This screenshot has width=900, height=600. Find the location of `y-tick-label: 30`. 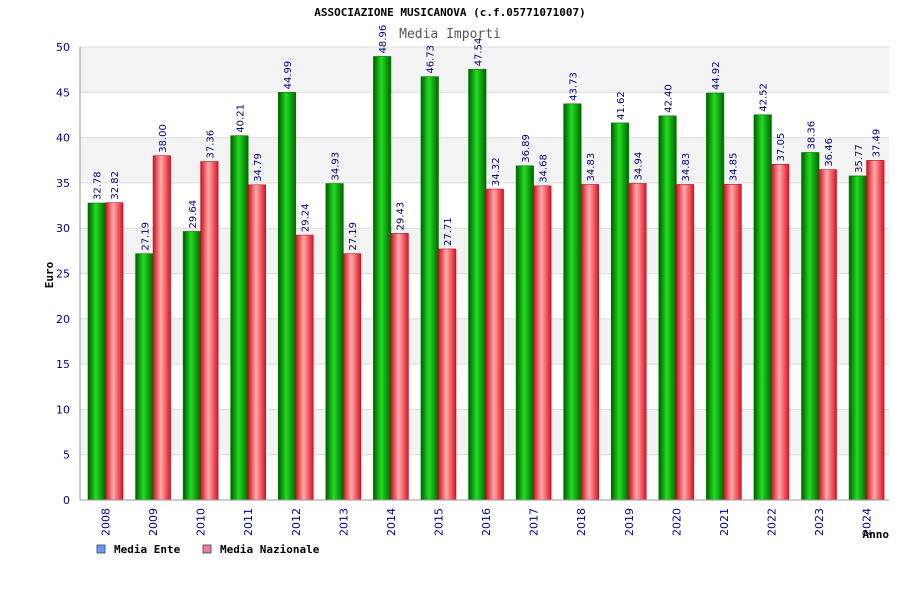

y-tick-label: 30 is located at coordinates (63, 228).